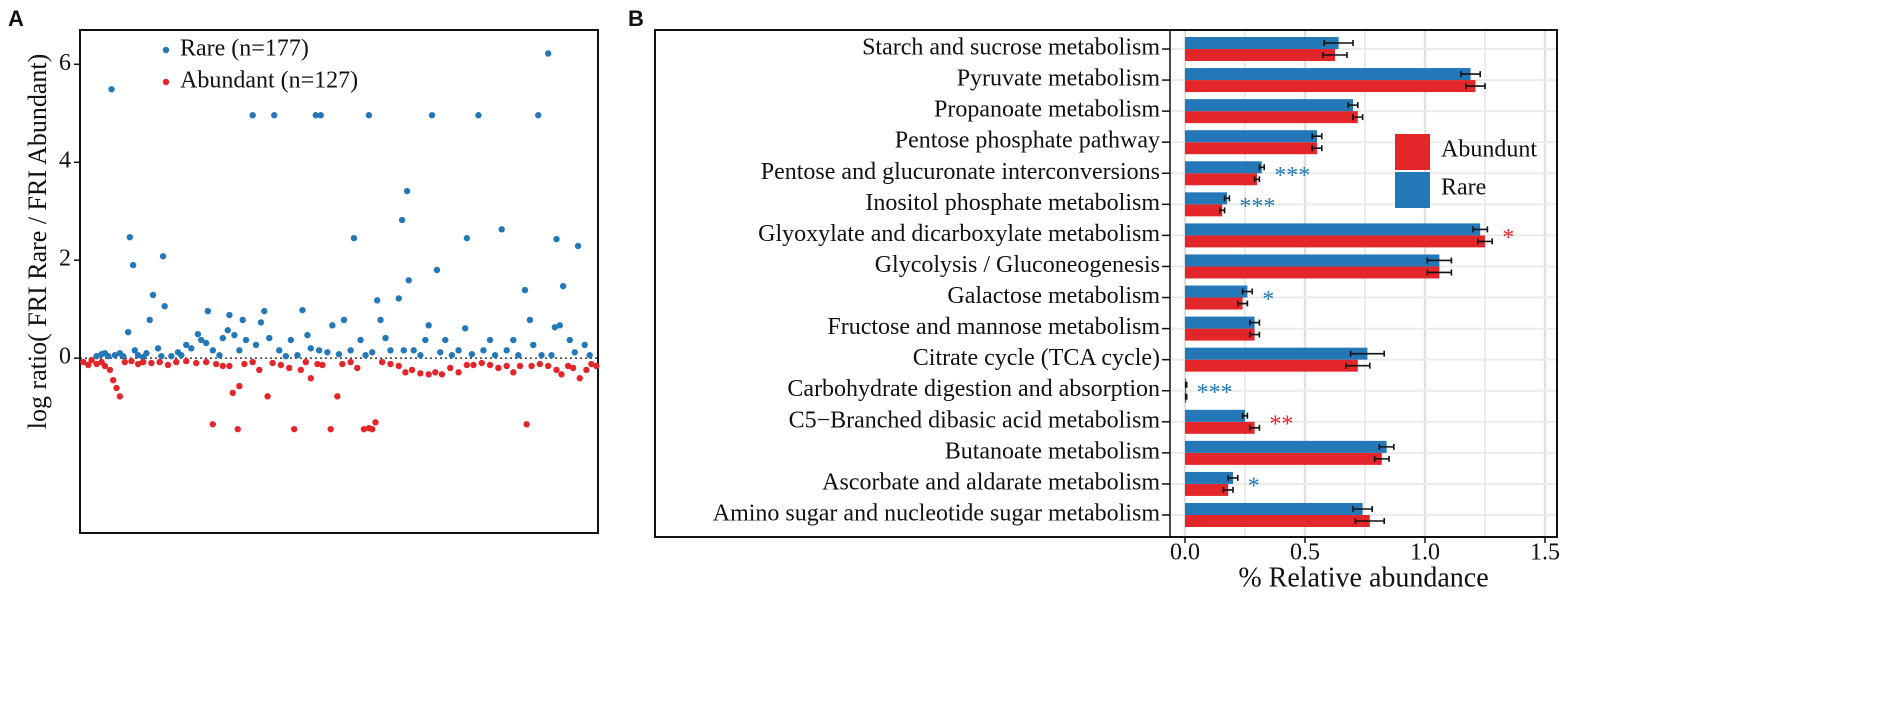  I want to click on category-label: Pentose and glucuronate interconversions, so click(960, 172).